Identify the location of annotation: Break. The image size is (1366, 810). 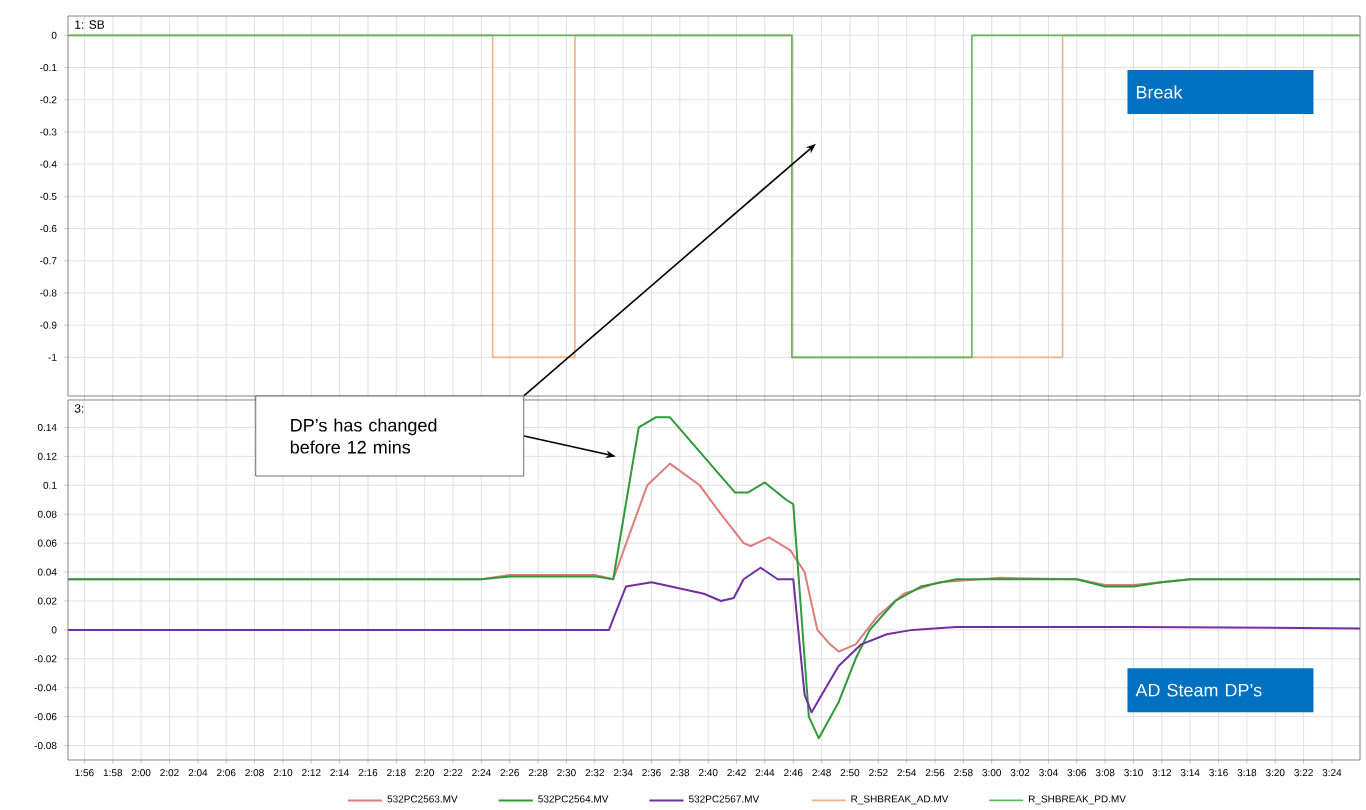
(1159, 92).